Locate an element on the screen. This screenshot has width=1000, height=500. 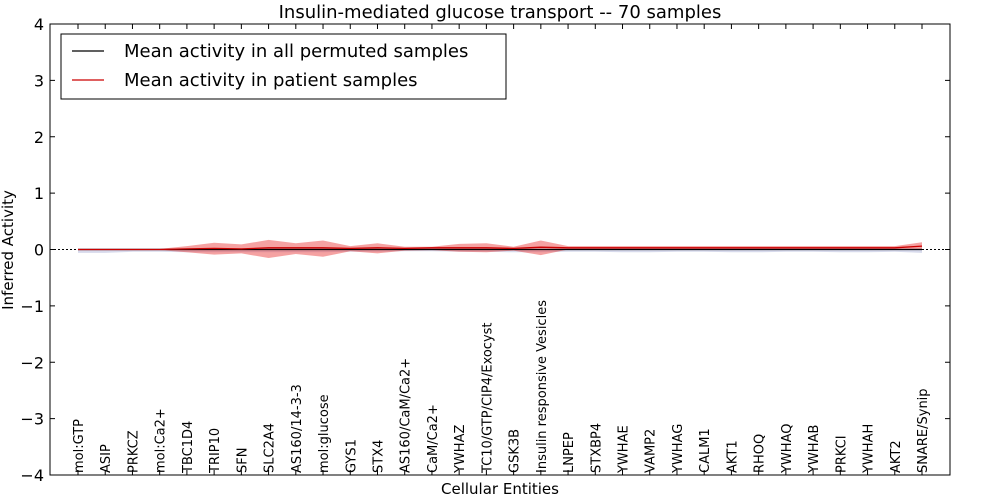
x-tick-label: GYS1 is located at coordinates (351, 456).